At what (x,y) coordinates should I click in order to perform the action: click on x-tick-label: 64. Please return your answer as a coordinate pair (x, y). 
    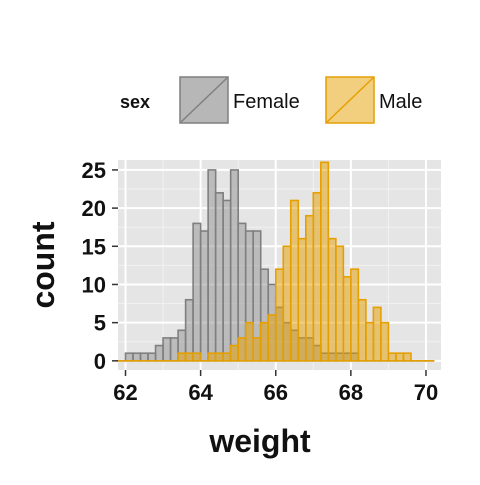
    Looking at the image, I should click on (200, 392).